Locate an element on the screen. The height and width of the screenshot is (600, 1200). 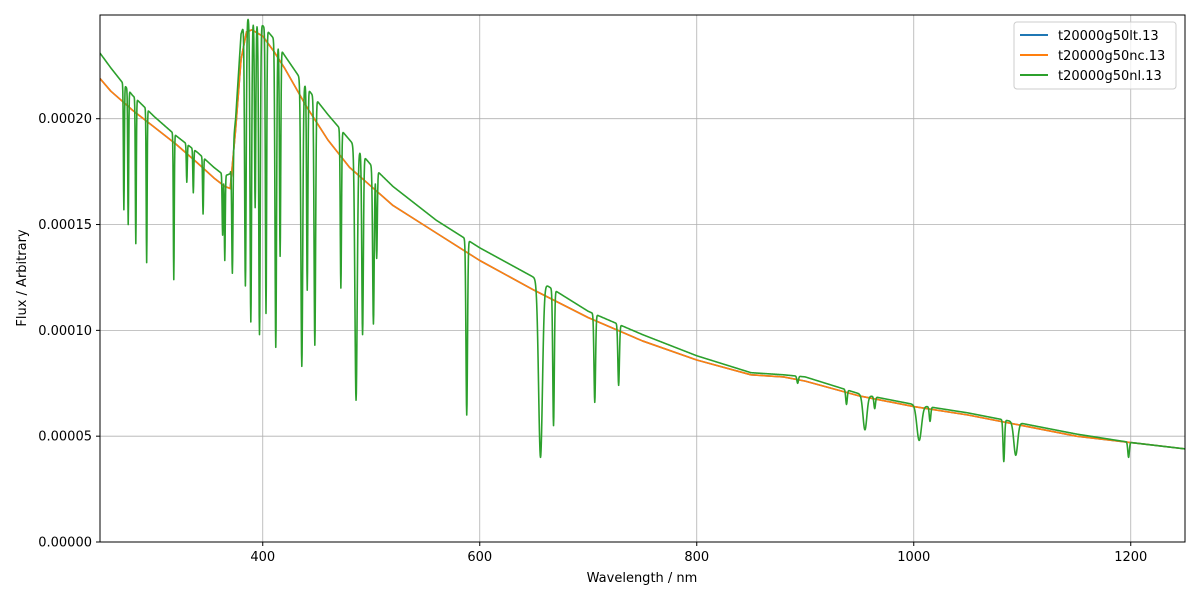
legend-label-2: t20000g50nc.13 is located at coordinates (1111, 56).